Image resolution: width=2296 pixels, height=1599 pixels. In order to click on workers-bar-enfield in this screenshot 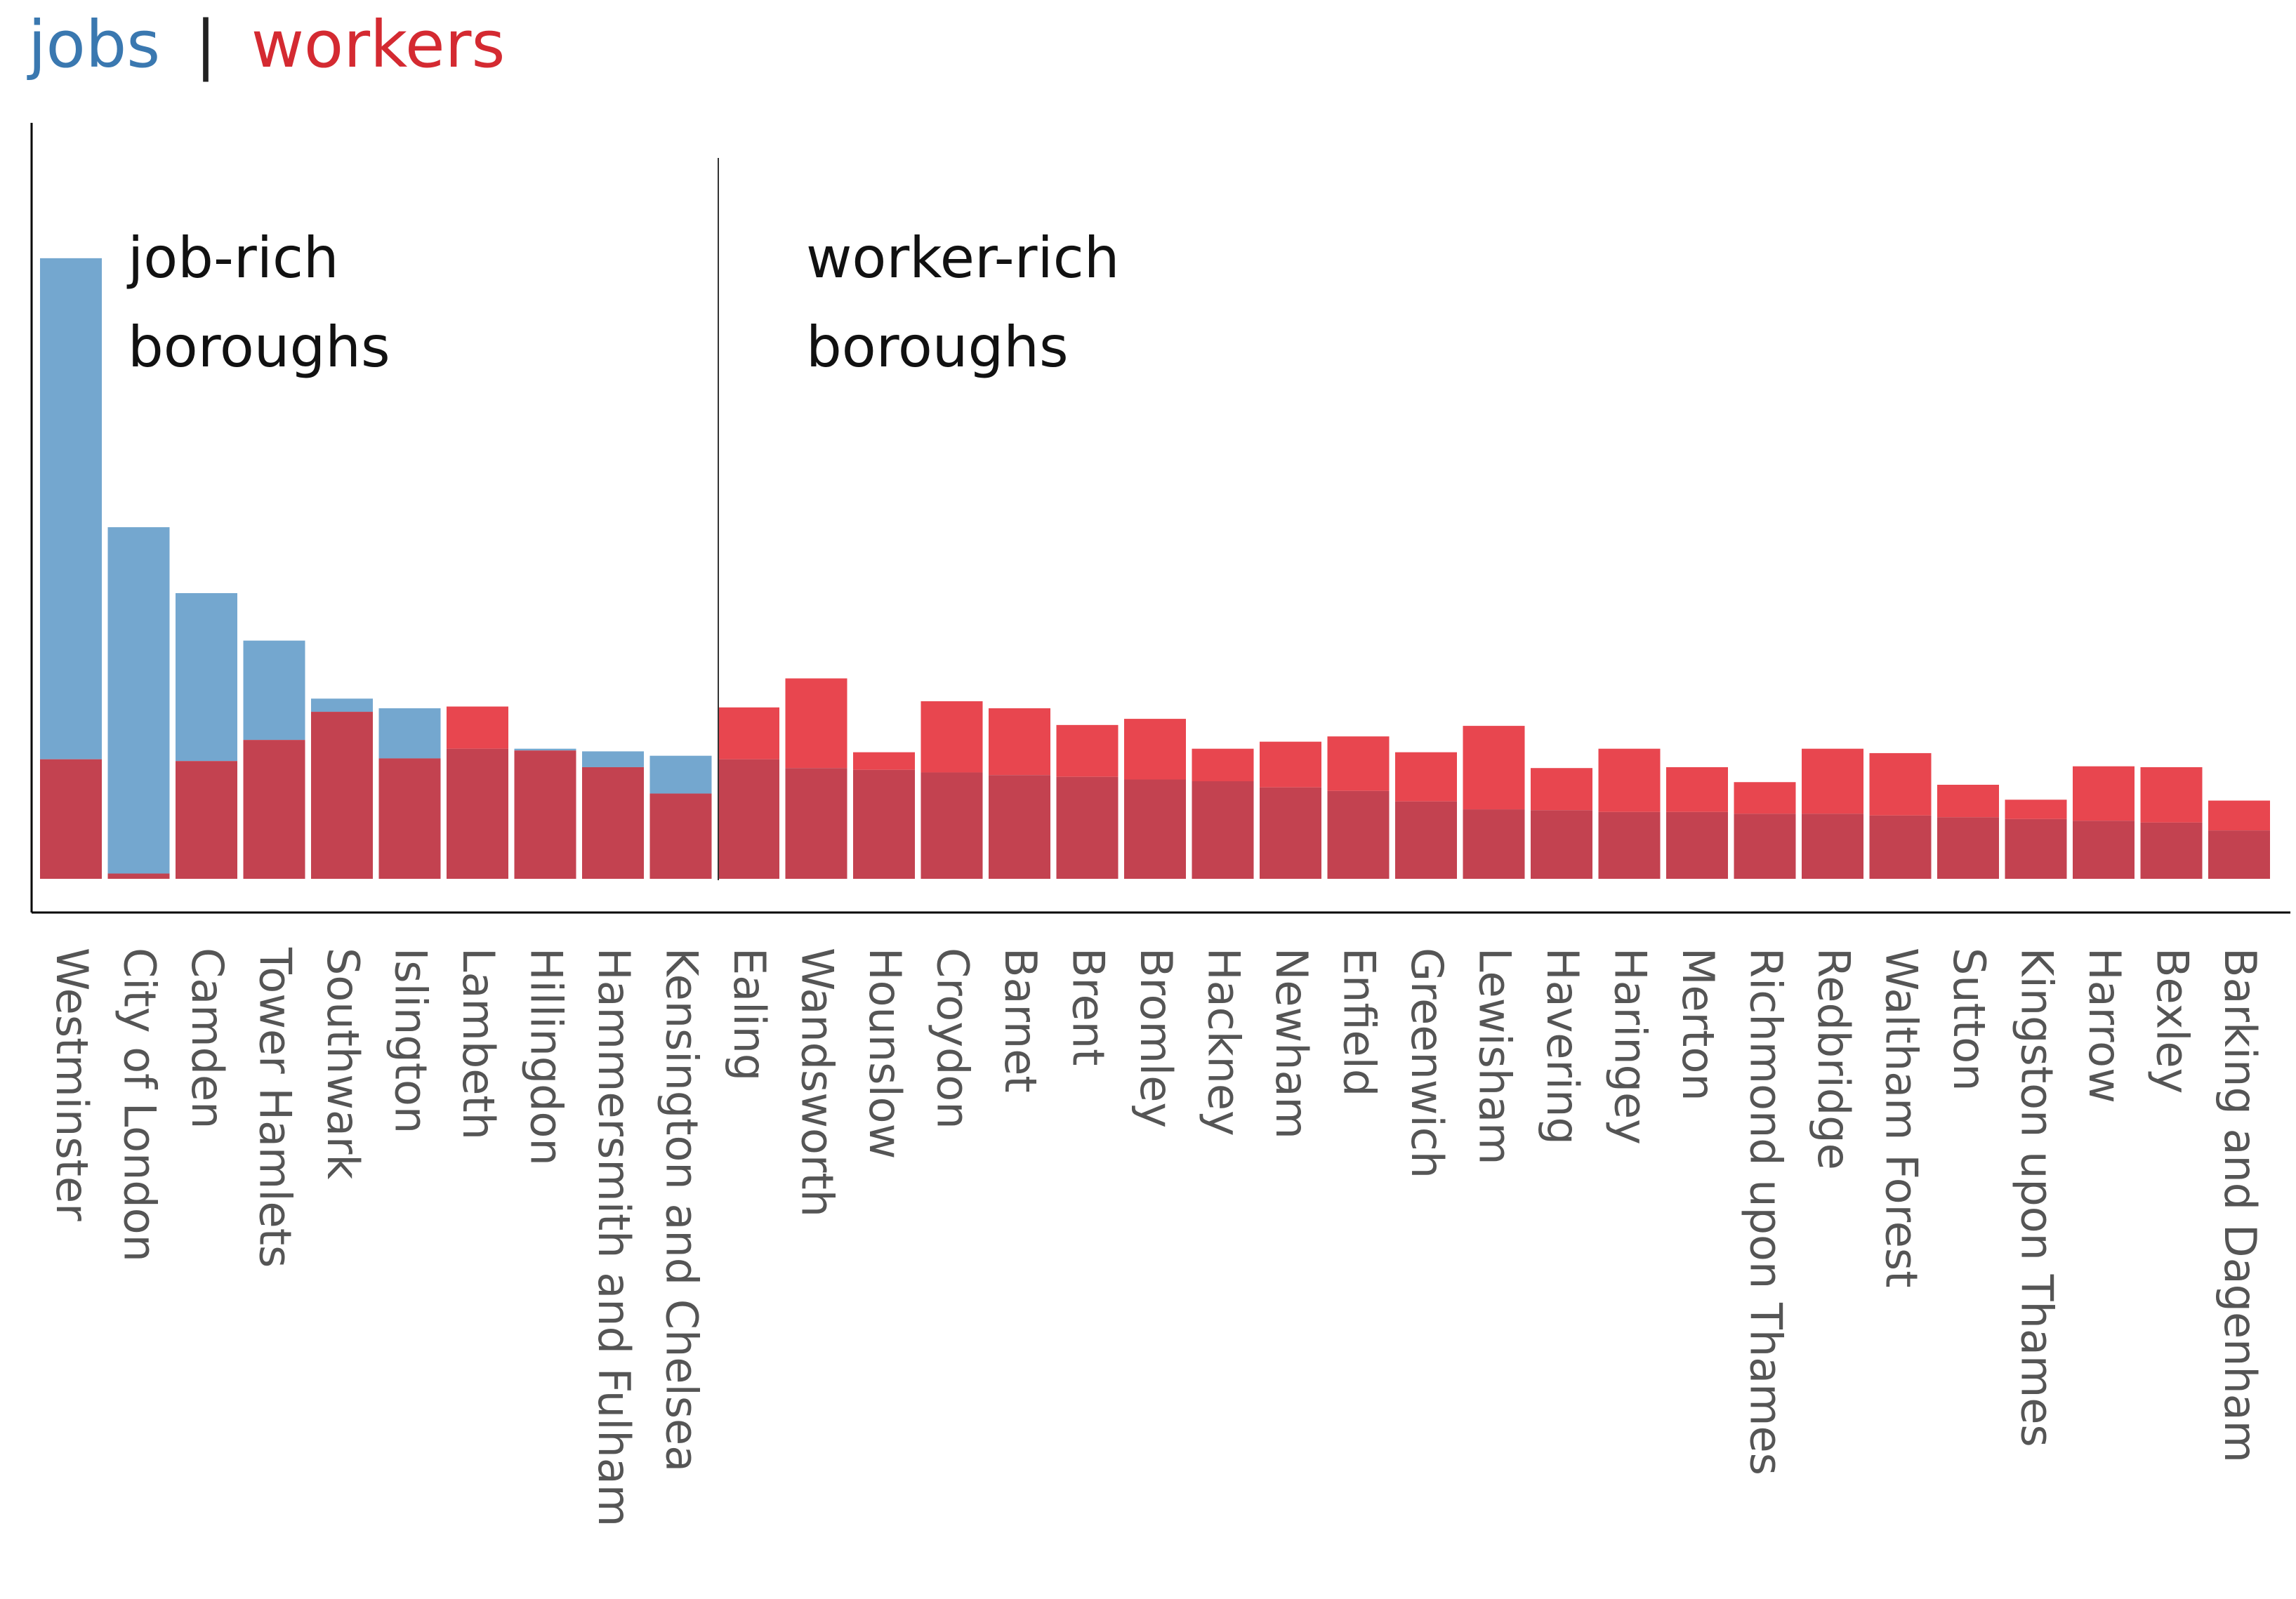, I will do `click(1358, 763)`.